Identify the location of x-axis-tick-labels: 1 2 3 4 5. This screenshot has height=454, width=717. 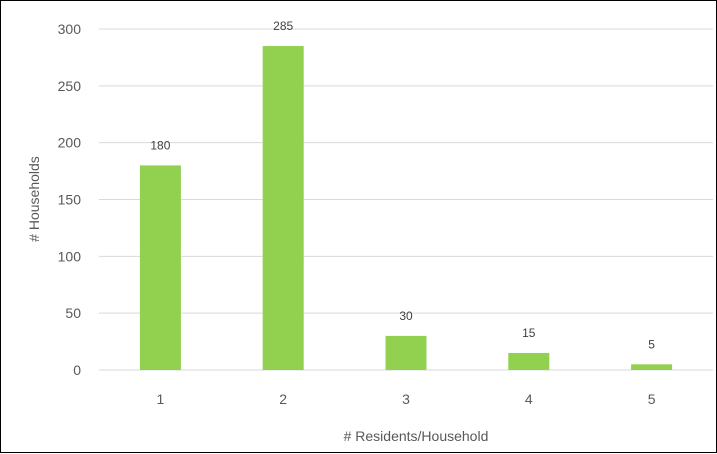
(406, 399).